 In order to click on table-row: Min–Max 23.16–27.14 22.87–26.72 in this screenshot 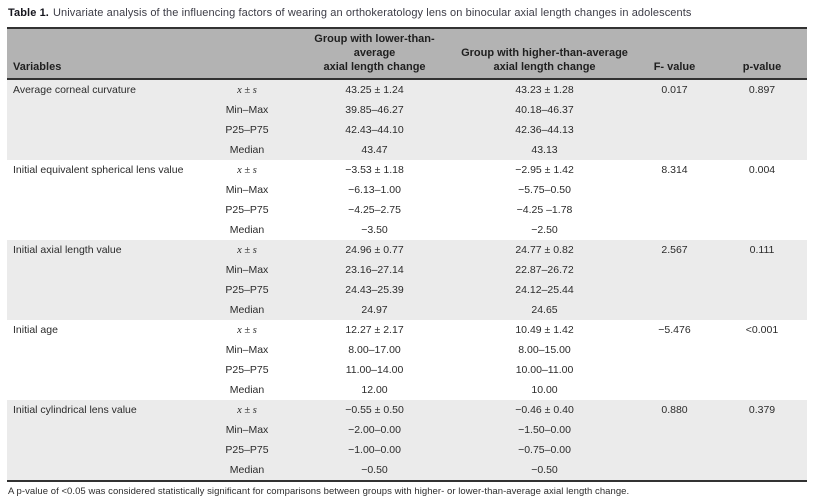, I will do `click(407, 270)`.